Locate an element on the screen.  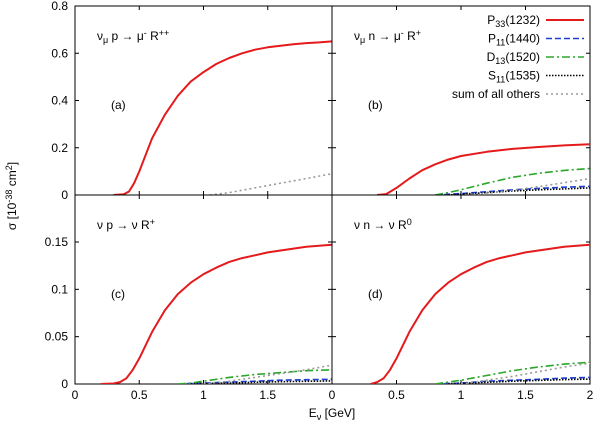
legend-label: D13(1520) is located at coordinates (513, 58).